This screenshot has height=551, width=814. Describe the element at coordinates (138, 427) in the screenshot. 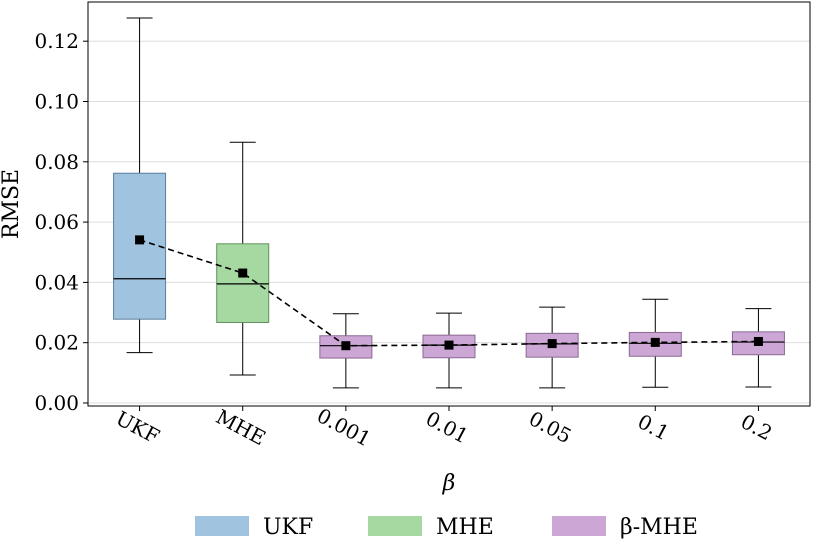

I see `x-tick-label: UKF` at that location.